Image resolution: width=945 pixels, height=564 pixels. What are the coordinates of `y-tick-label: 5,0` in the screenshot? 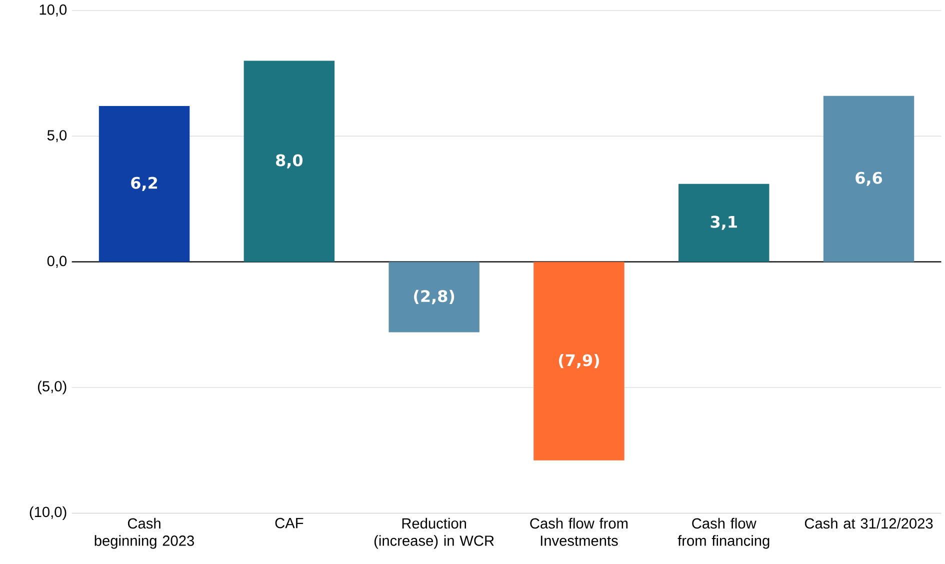 It's located at (57, 136).